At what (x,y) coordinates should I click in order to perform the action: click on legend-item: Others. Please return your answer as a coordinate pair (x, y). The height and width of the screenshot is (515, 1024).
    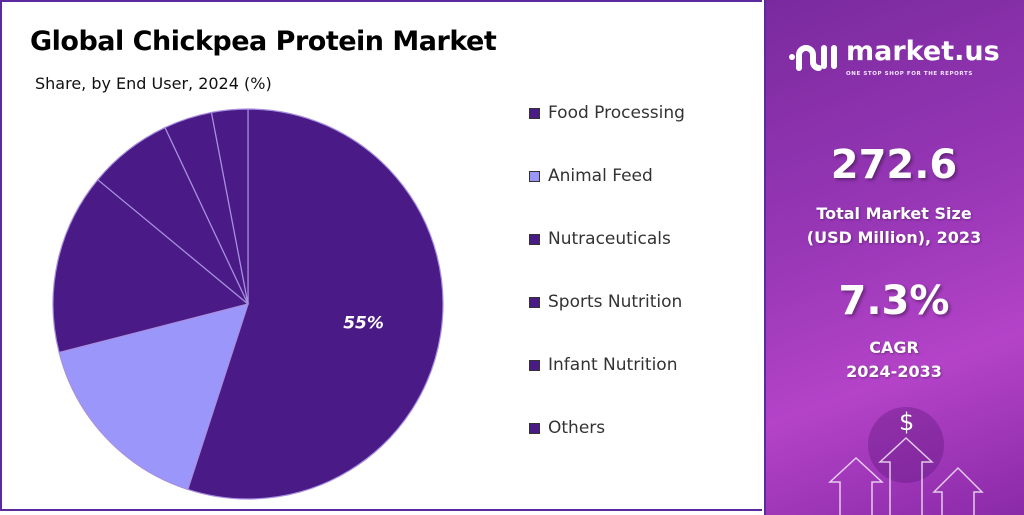
    Looking at the image, I should click on (567, 428).